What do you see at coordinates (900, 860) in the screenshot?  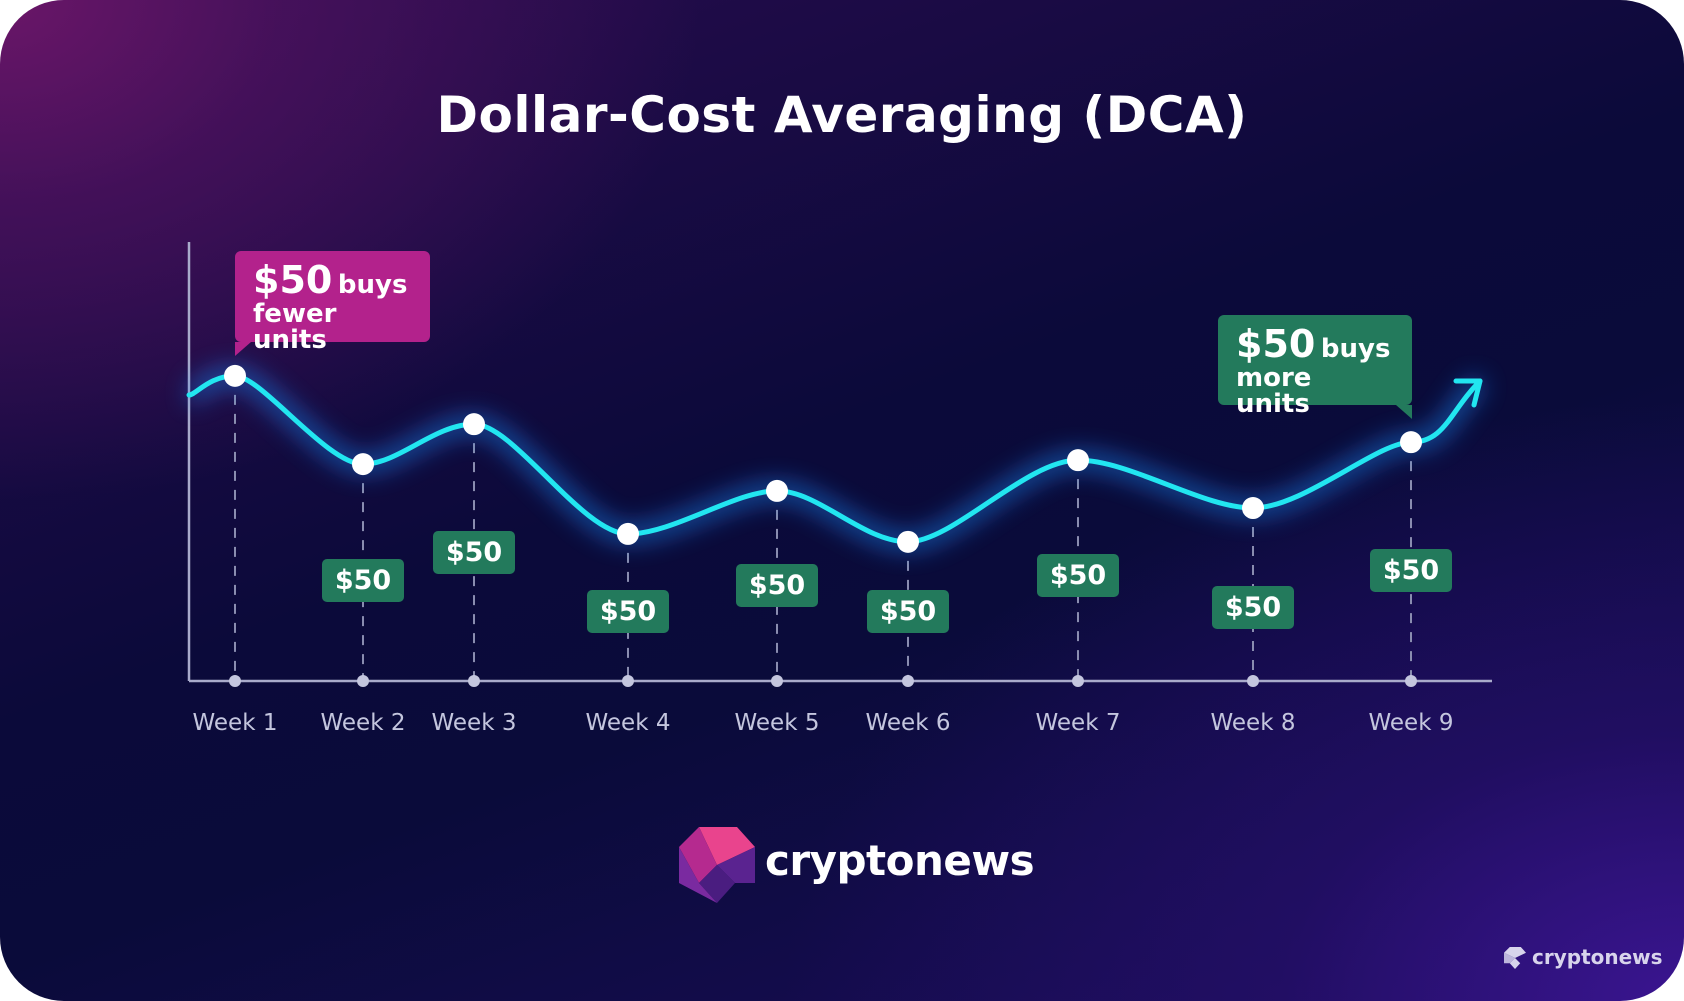 I see `brand-name: cryptonews` at bounding box center [900, 860].